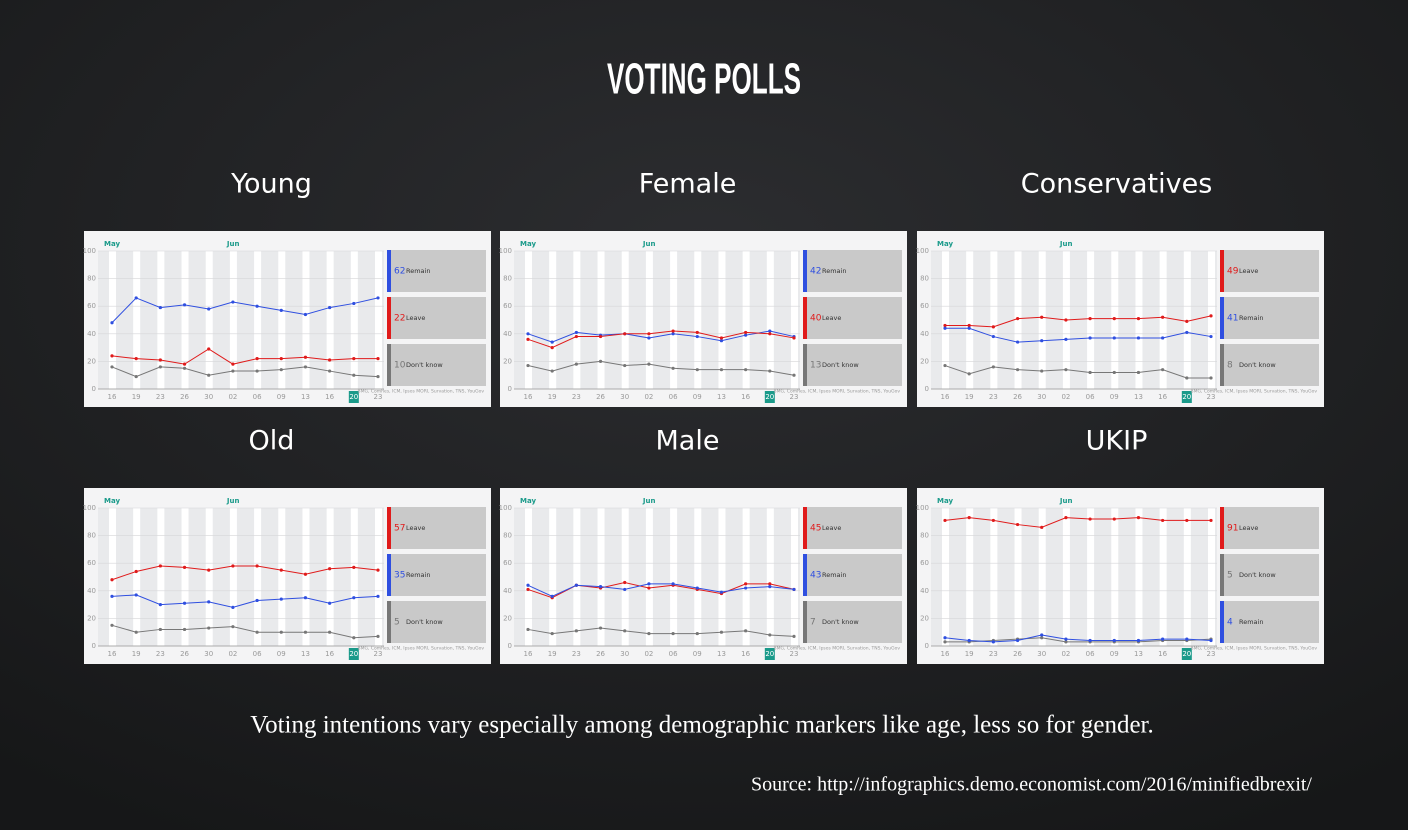 The width and height of the screenshot is (1408, 830). What do you see at coordinates (1117, 441) in the screenshot?
I see `chart-title: UKIP` at bounding box center [1117, 441].